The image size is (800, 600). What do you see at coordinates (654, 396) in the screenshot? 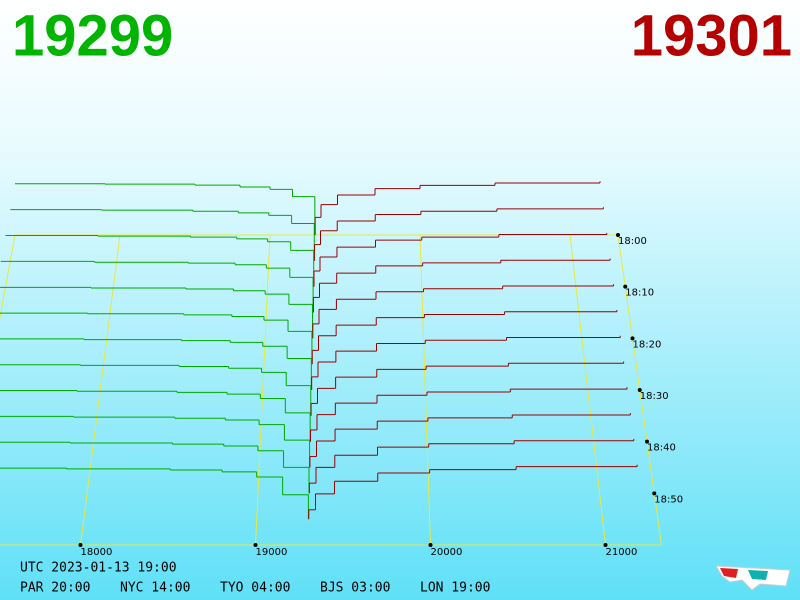
I see `time-tick-label: 18:30` at bounding box center [654, 396].